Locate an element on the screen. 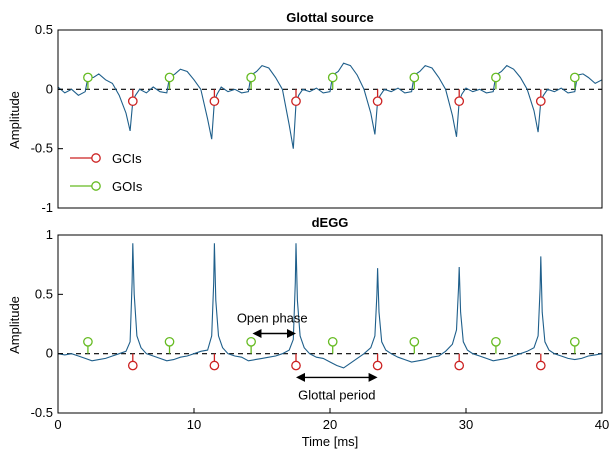  legend-entry-gcis: GCIs is located at coordinates (106, 158).